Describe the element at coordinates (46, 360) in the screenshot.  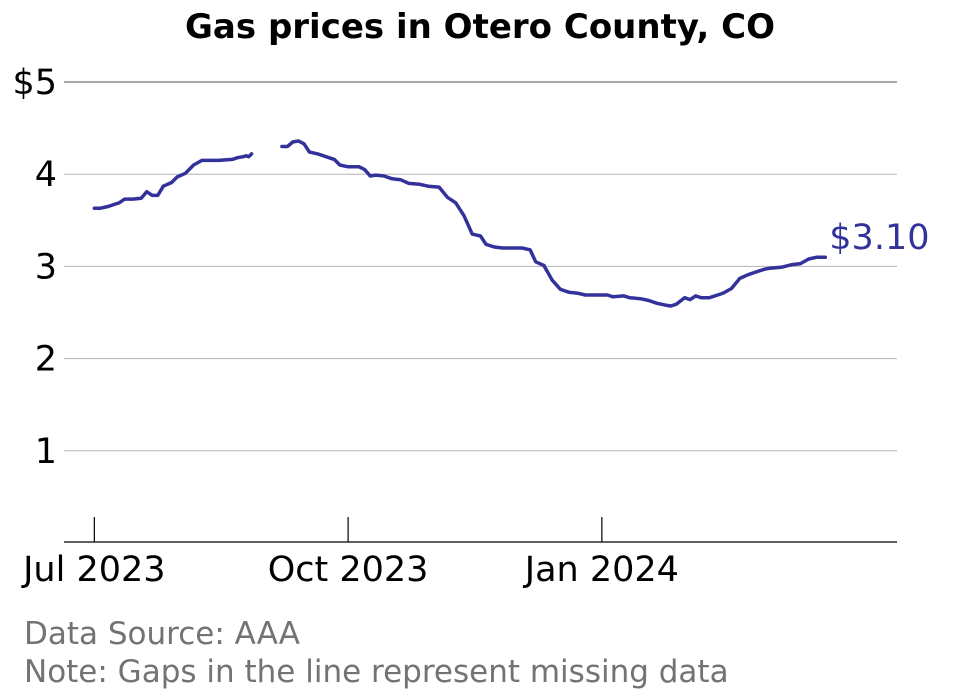
I see `y-tick-label: 2` at that location.